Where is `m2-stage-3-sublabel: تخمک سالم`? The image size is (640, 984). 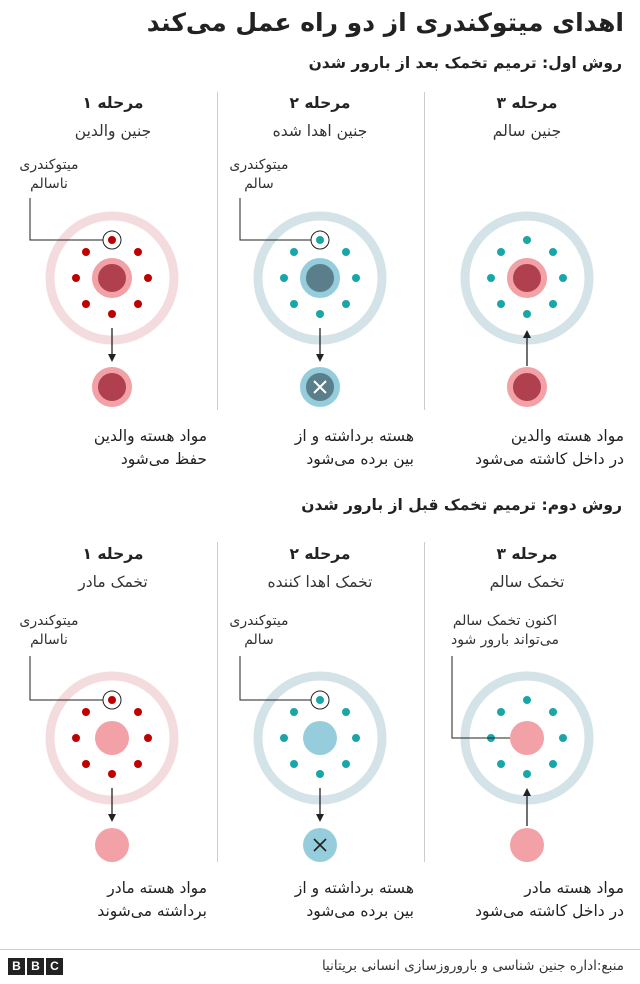 m2-stage-3-sublabel: تخمک سالم is located at coordinates (527, 582).